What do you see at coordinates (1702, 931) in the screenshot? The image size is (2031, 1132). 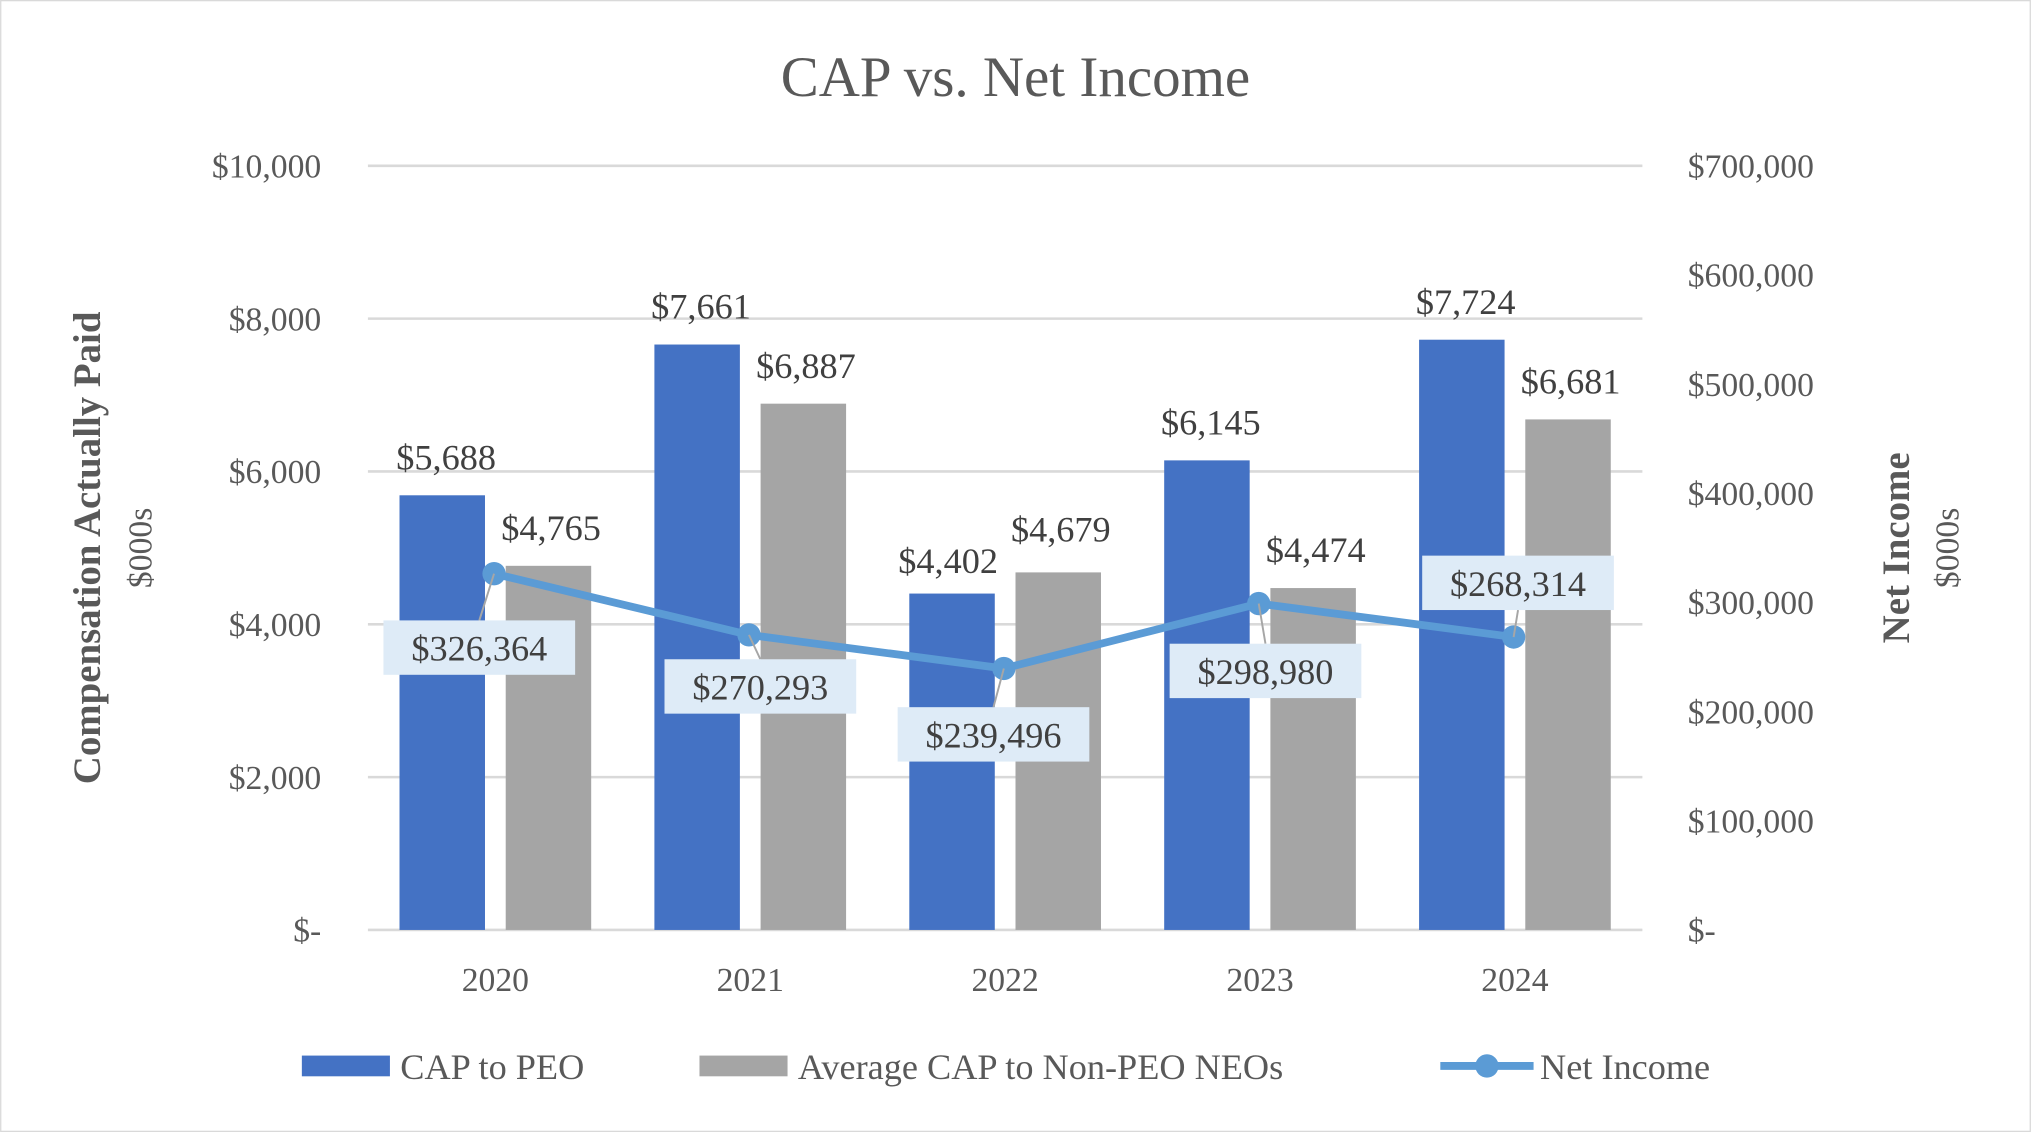 I see `y-right-tick-label: $-` at bounding box center [1702, 931].